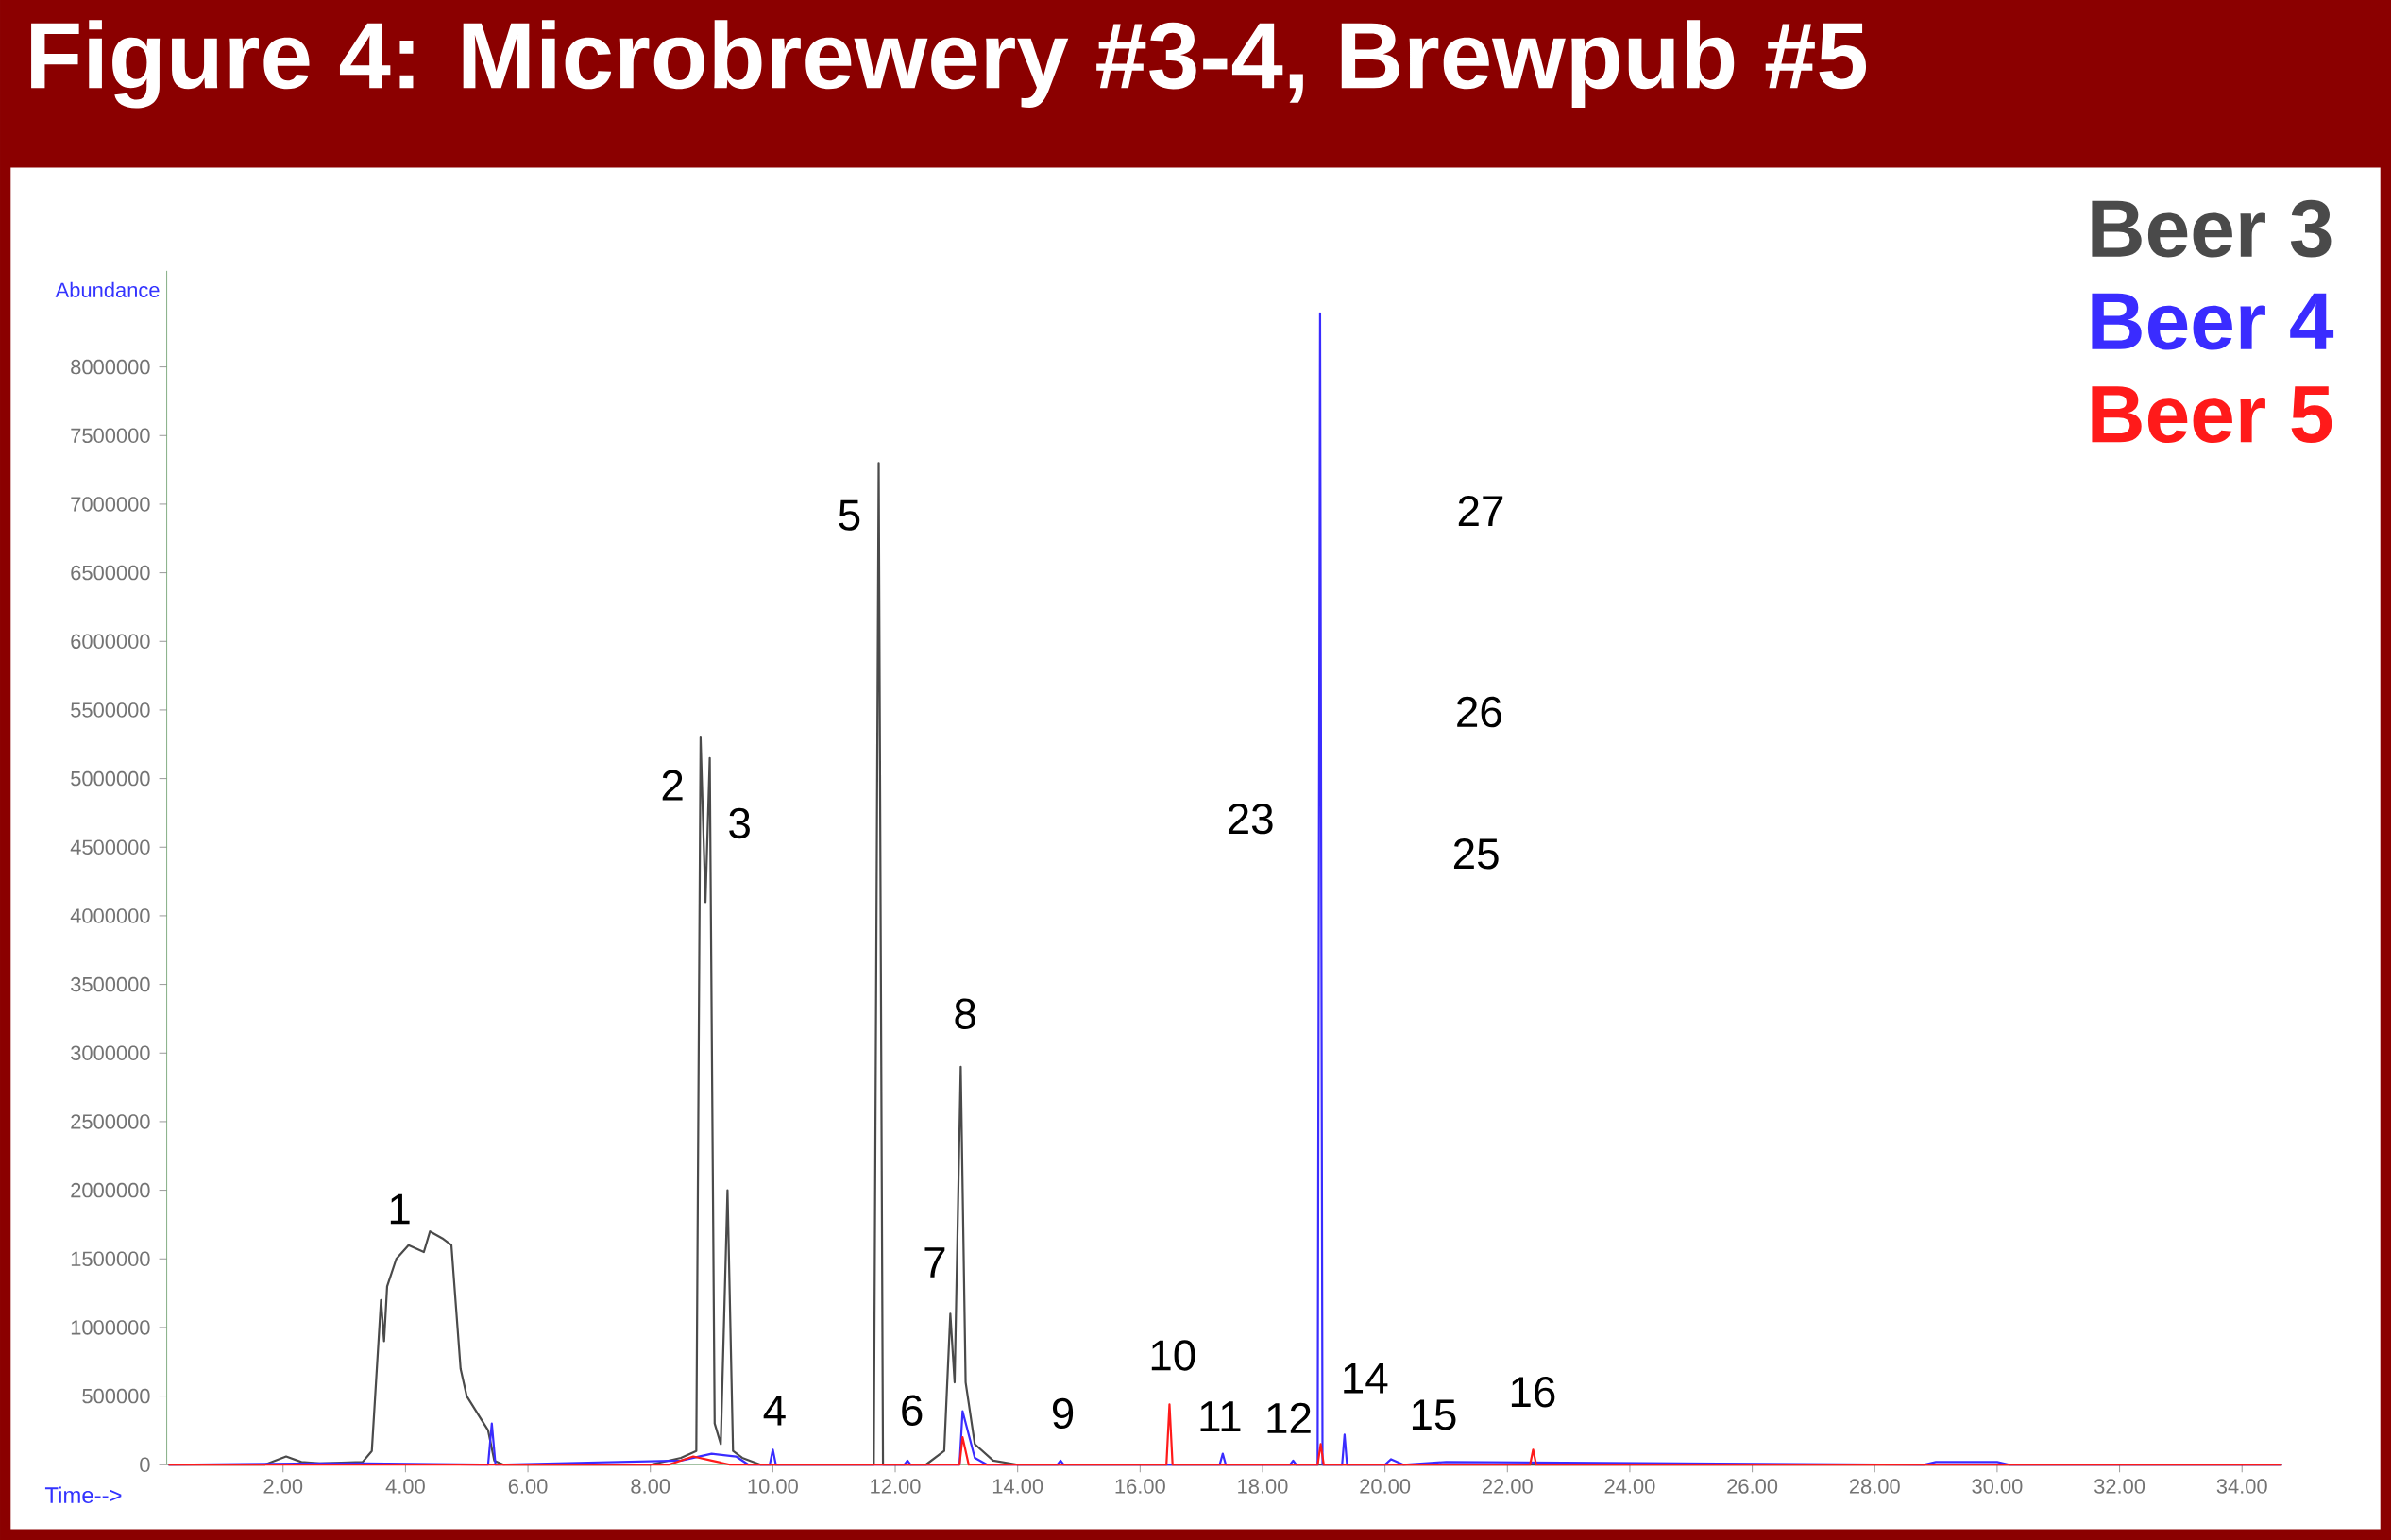 The width and height of the screenshot is (2391, 1540). I want to click on x-tick-label: 8.00, so click(651, 1486).